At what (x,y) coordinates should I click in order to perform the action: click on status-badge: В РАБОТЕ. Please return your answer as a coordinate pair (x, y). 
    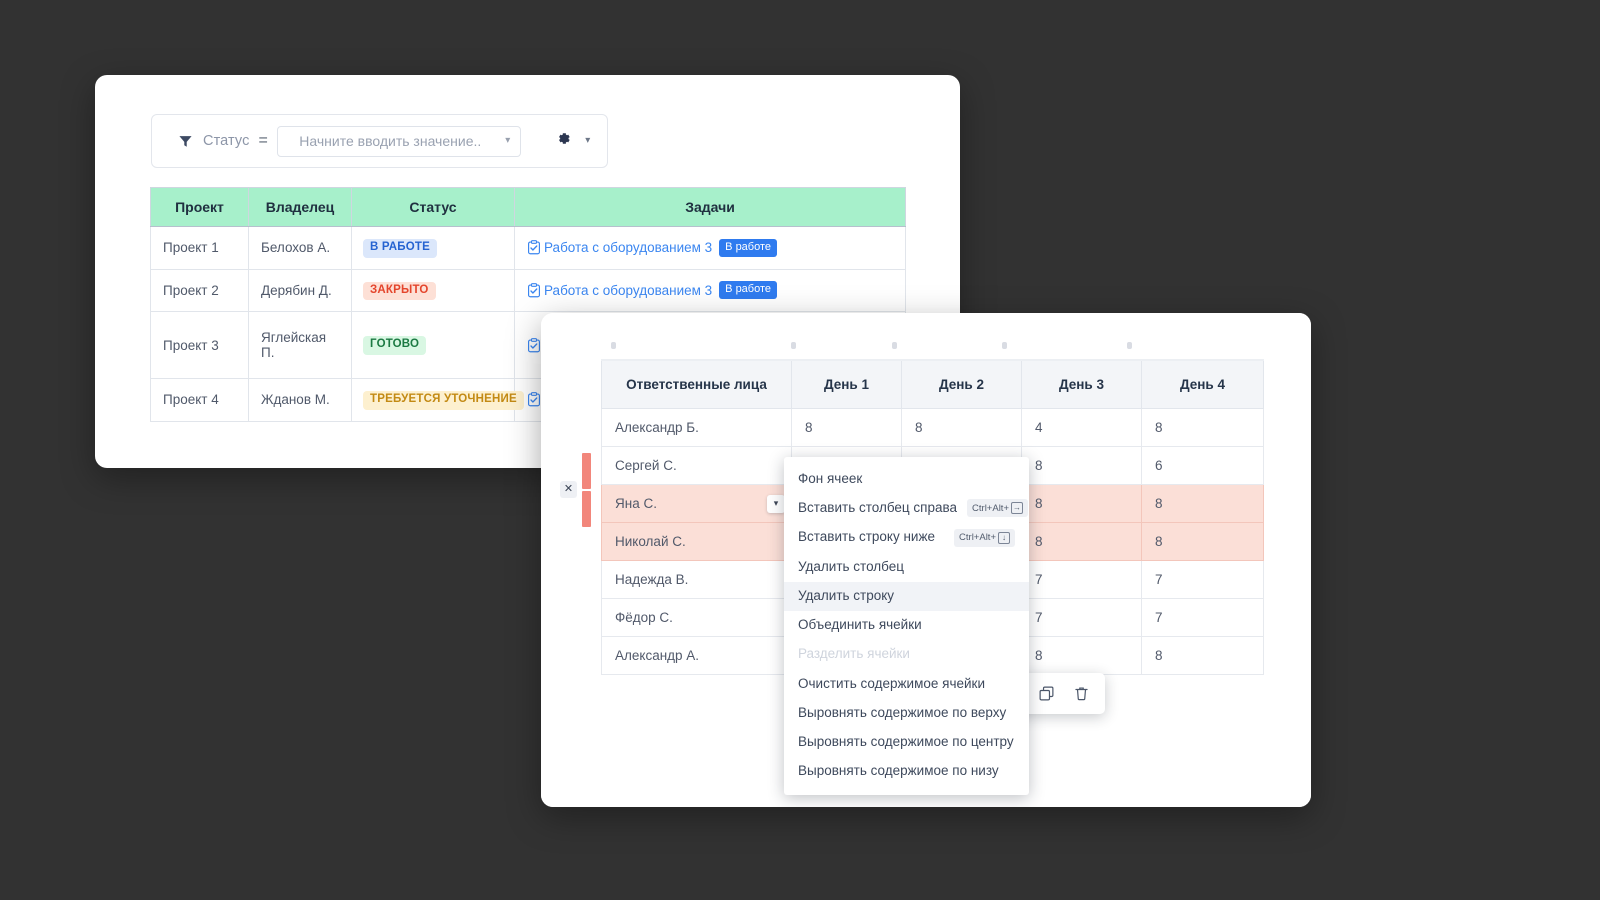
    Looking at the image, I should click on (400, 248).